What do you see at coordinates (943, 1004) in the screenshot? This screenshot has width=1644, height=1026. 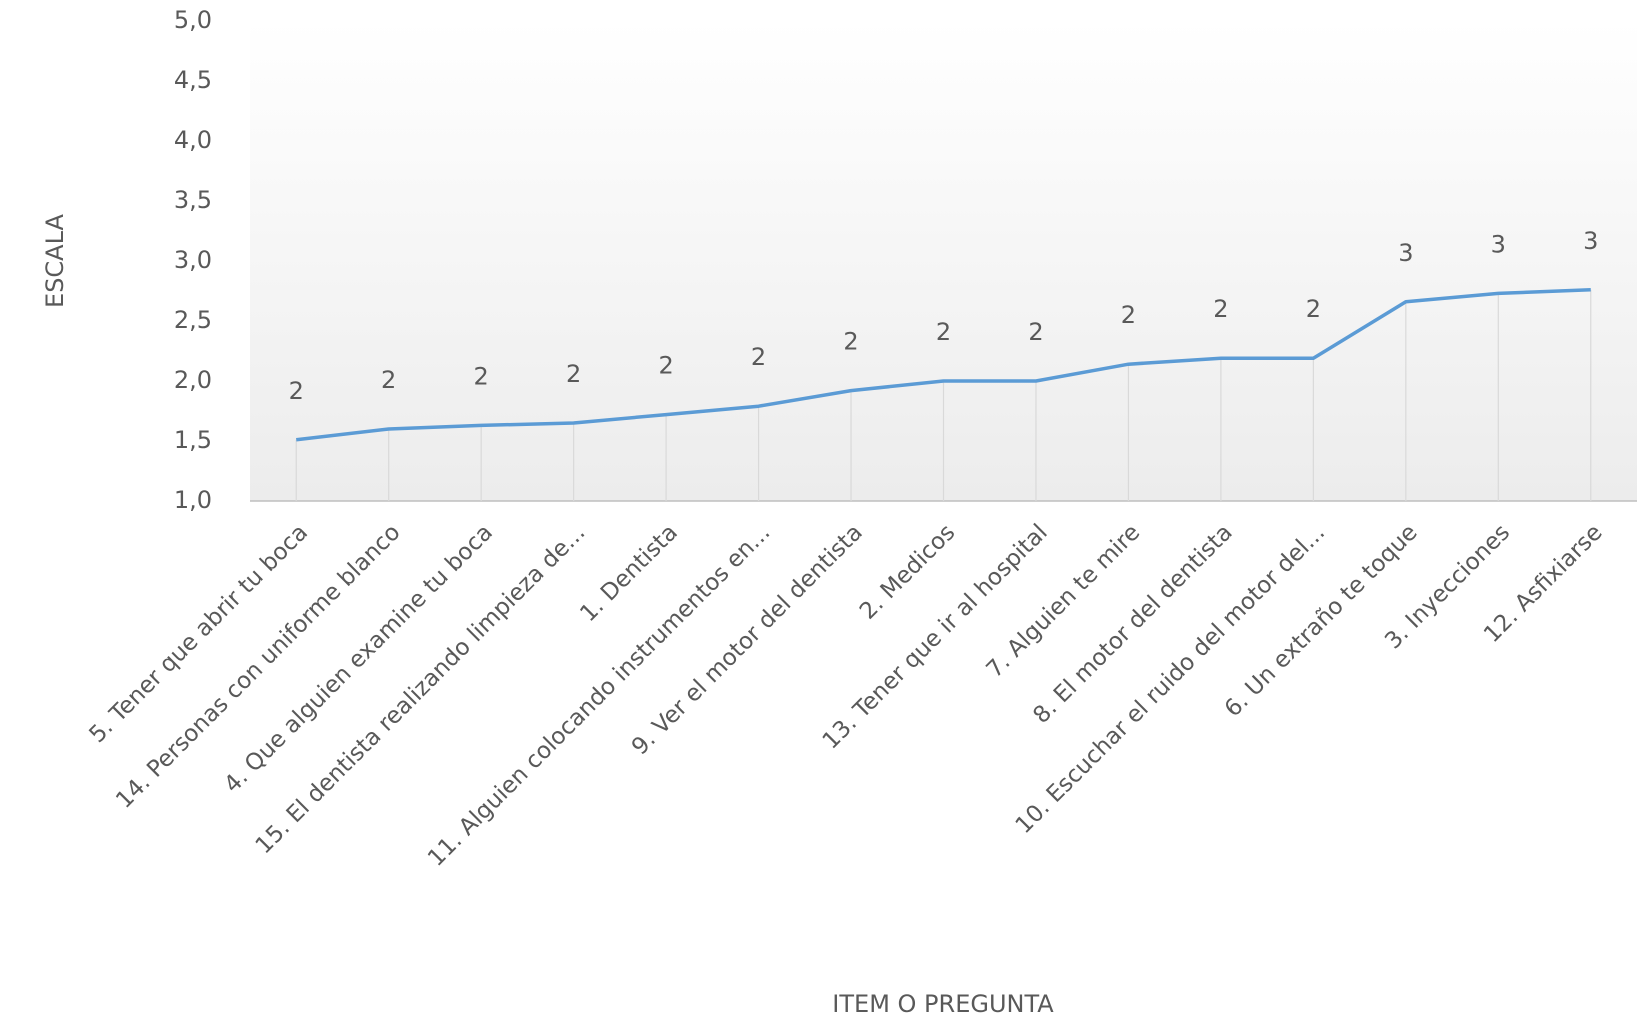 I see `x-axis-title: ITEM O PREGUNTA` at bounding box center [943, 1004].